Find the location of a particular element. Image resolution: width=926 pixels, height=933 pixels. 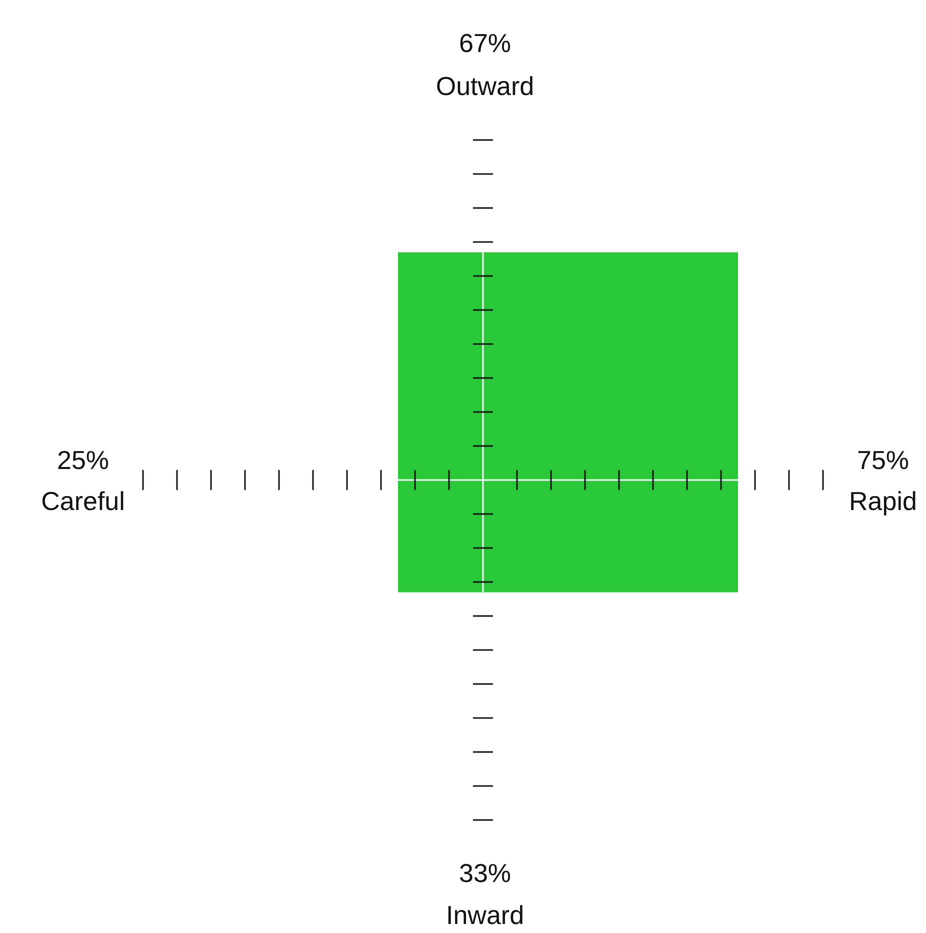

data-label: 33% is located at coordinates (485, 873).